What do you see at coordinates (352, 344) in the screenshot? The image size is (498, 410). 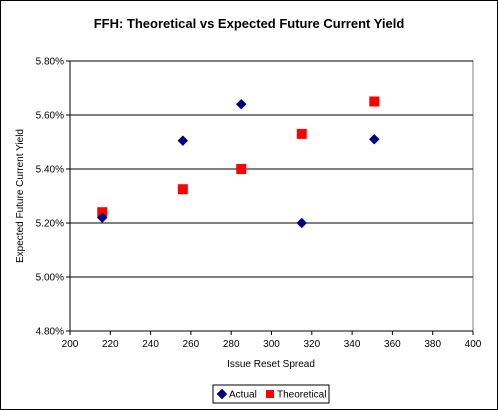 I see `x-tick-label: 340` at bounding box center [352, 344].